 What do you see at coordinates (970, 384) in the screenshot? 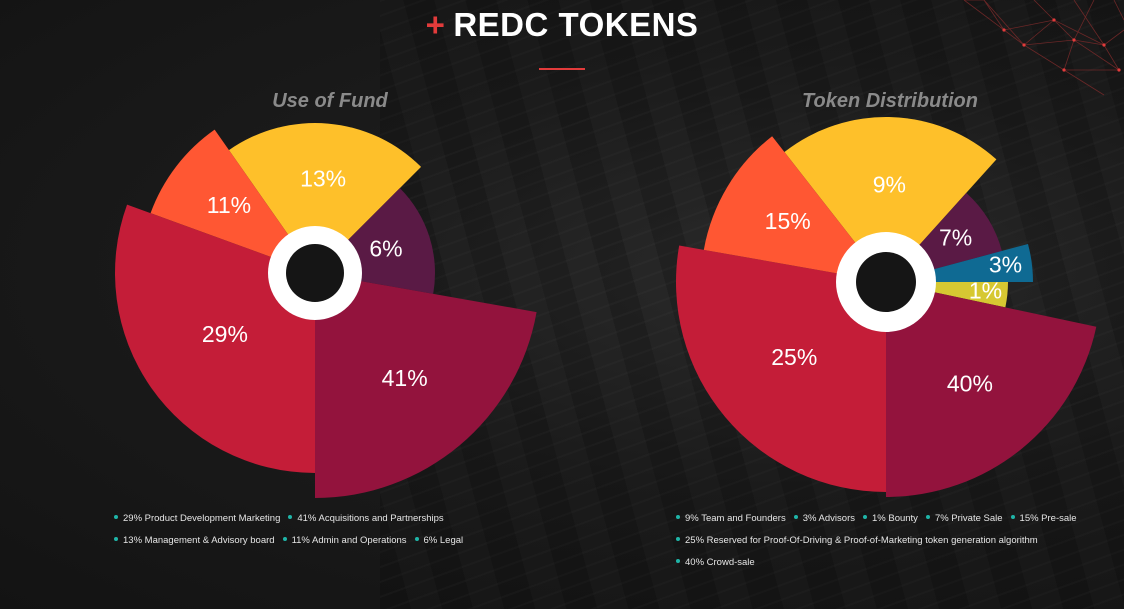
I see `slice-label: 40%` at bounding box center [970, 384].